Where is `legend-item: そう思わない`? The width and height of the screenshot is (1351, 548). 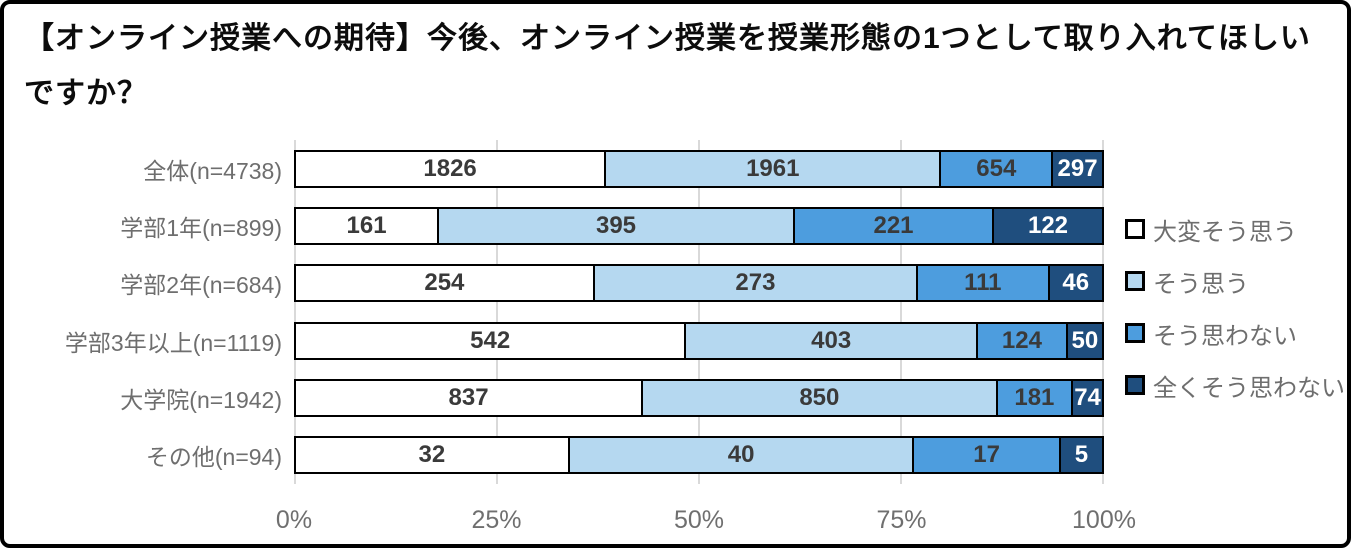 legend-item: そう思わない is located at coordinates (1235, 333).